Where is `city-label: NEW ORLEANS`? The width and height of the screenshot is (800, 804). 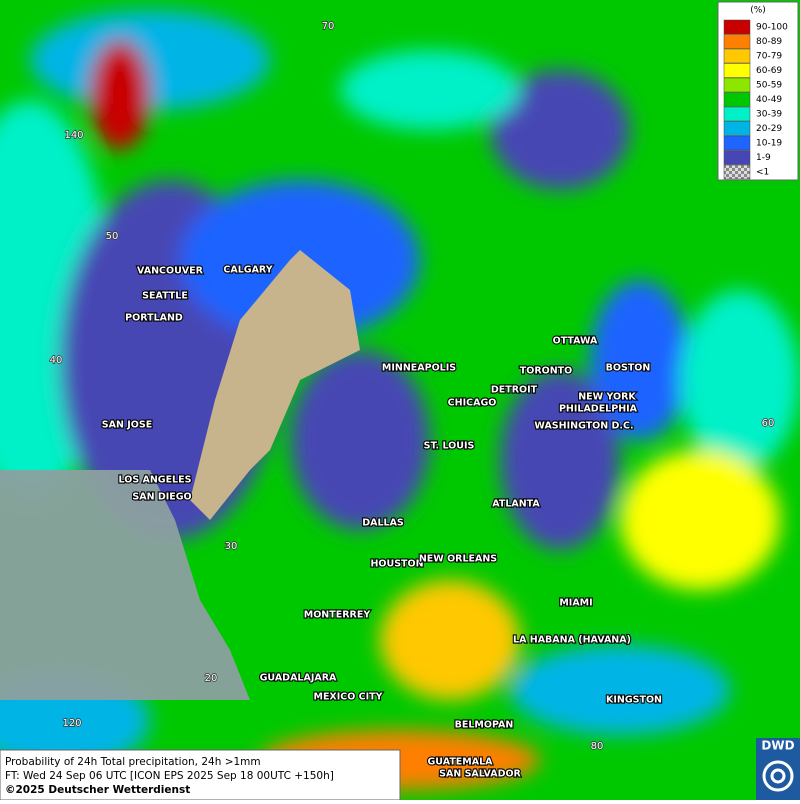
city-label: NEW ORLEANS is located at coordinates (458, 559).